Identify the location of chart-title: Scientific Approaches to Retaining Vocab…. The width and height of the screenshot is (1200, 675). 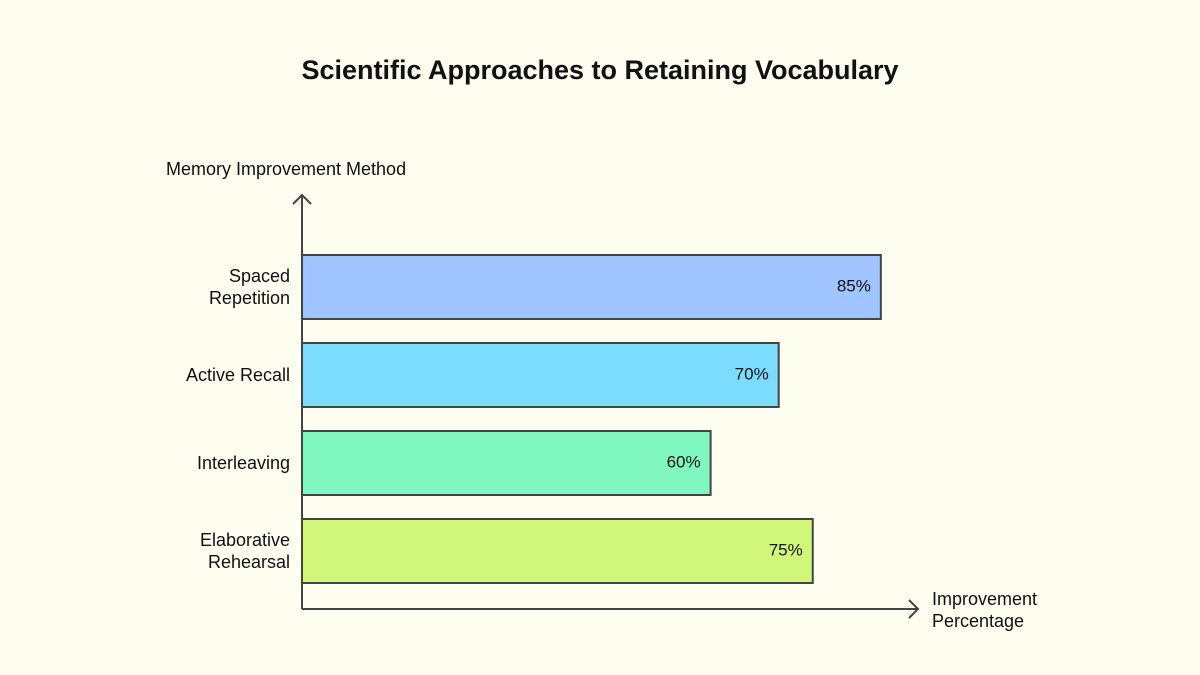
(599, 70).